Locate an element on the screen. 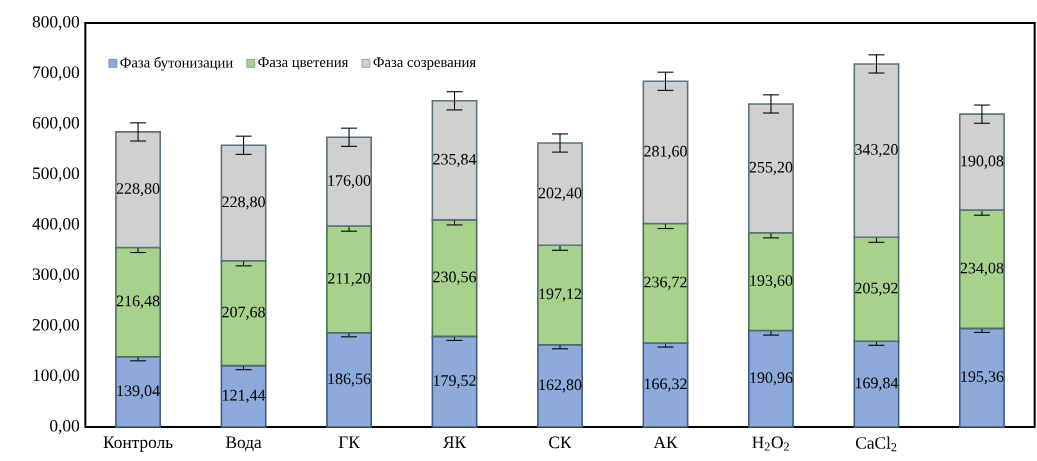  data-label: 121,44 is located at coordinates (244, 396).